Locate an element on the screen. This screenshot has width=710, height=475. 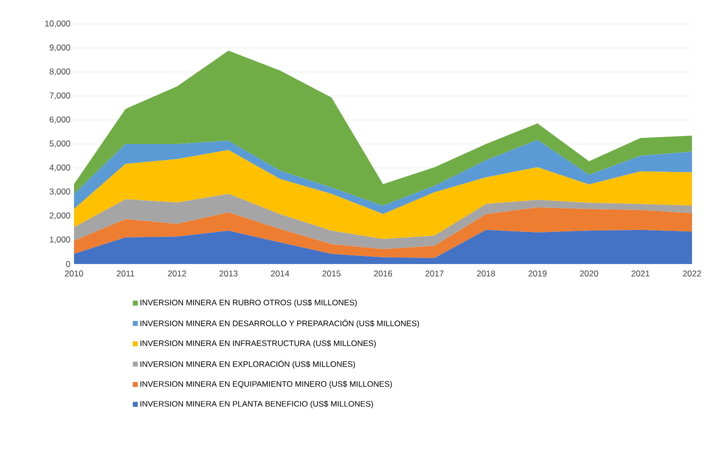
y-tick-label: 5,000 is located at coordinates (60, 144).